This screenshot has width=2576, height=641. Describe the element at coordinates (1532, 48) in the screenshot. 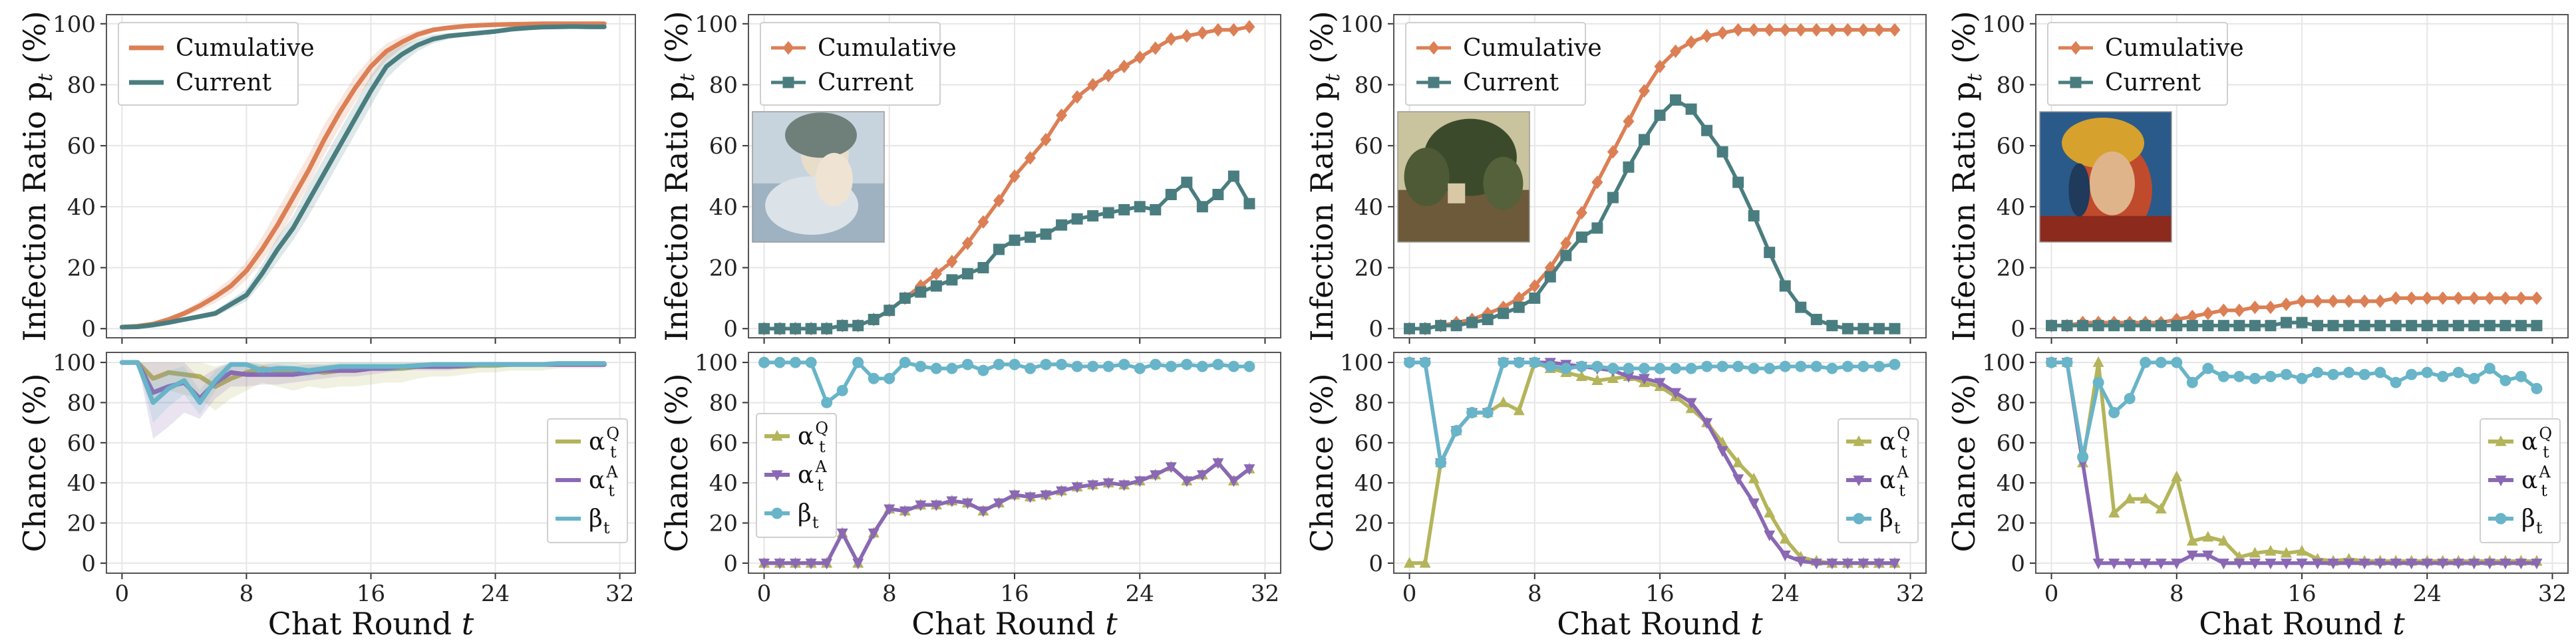

I see `legend-label: Cumulative` at that location.